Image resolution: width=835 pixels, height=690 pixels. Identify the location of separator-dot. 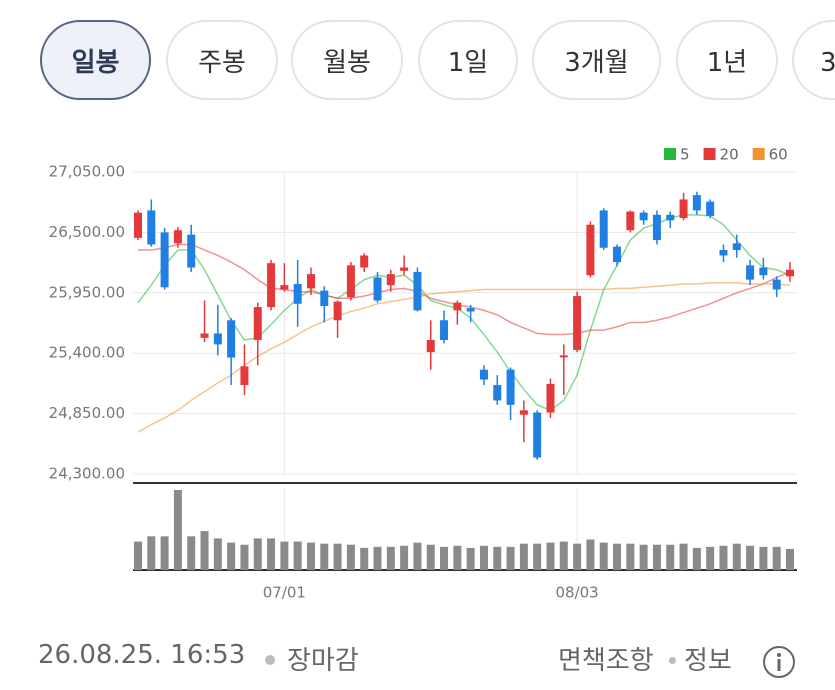
(270, 660).